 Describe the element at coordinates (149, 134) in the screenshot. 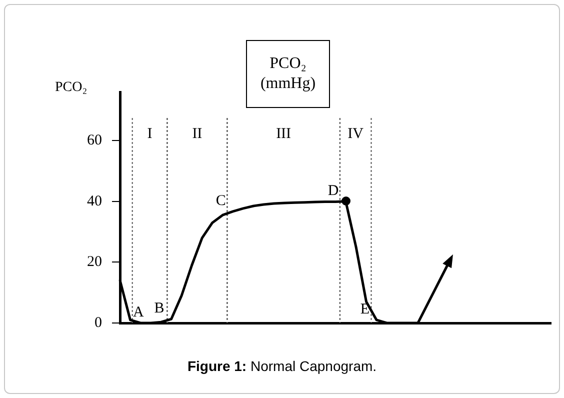

I see `annotation: I` at that location.